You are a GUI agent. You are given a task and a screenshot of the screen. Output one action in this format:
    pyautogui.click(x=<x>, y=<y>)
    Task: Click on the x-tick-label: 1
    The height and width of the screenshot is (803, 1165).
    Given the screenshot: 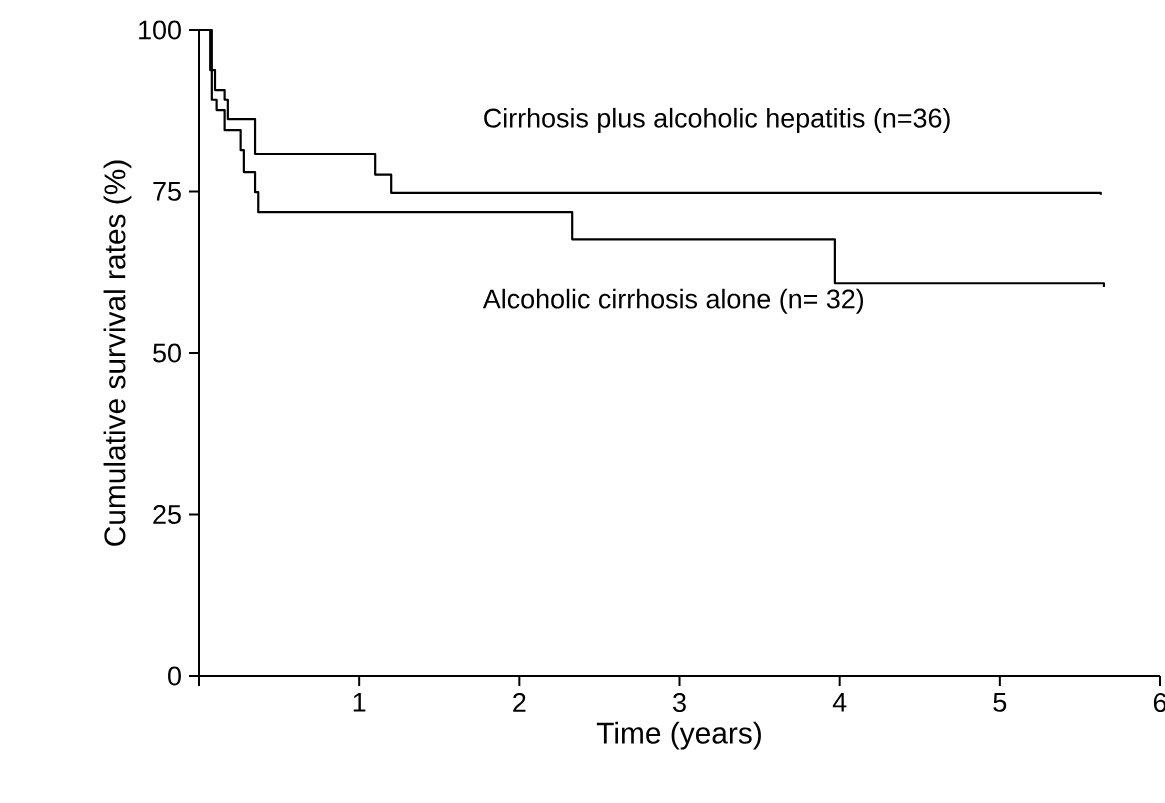 What is the action you would take?
    pyautogui.click(x=359, y=702)
    